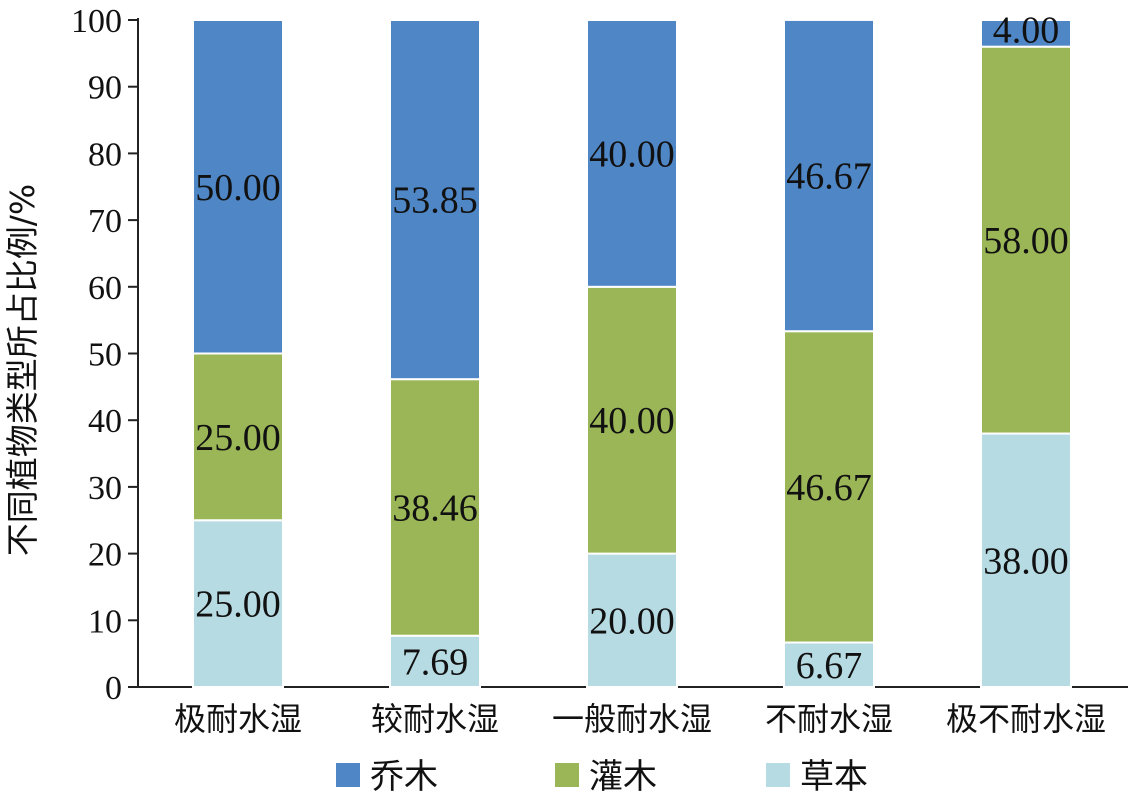 The image size is (1134, 800). I want to click on y-tick-label: 70, so click(105, 221).